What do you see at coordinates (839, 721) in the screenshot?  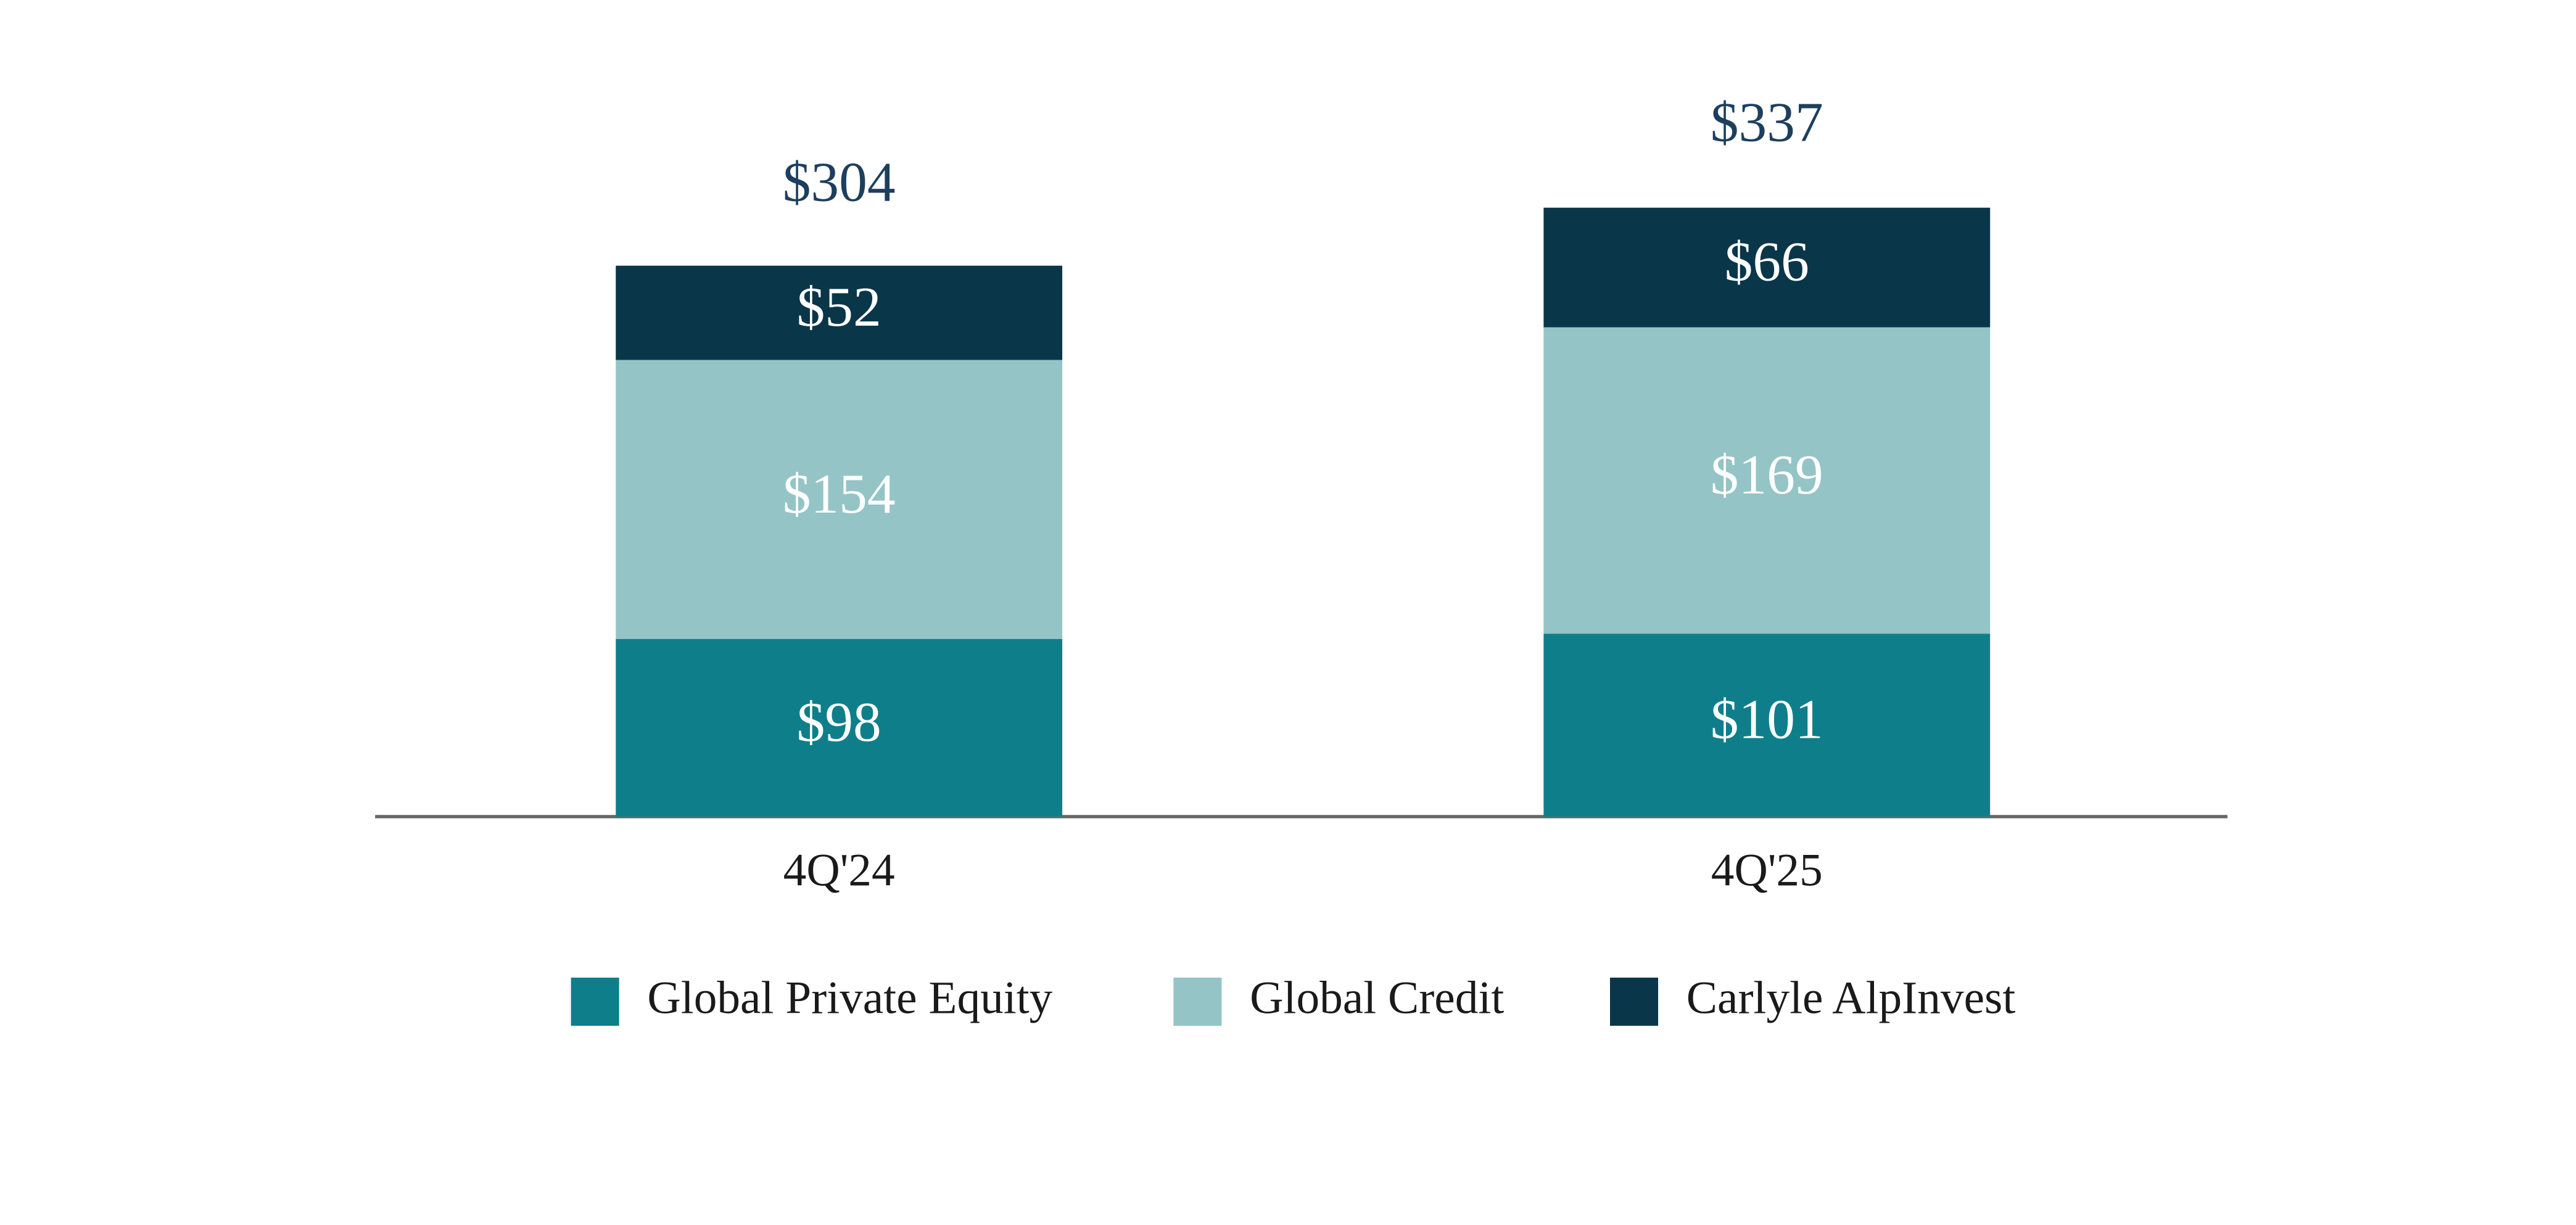 I see `segment-label: $98` at bounding box center [839, 721].